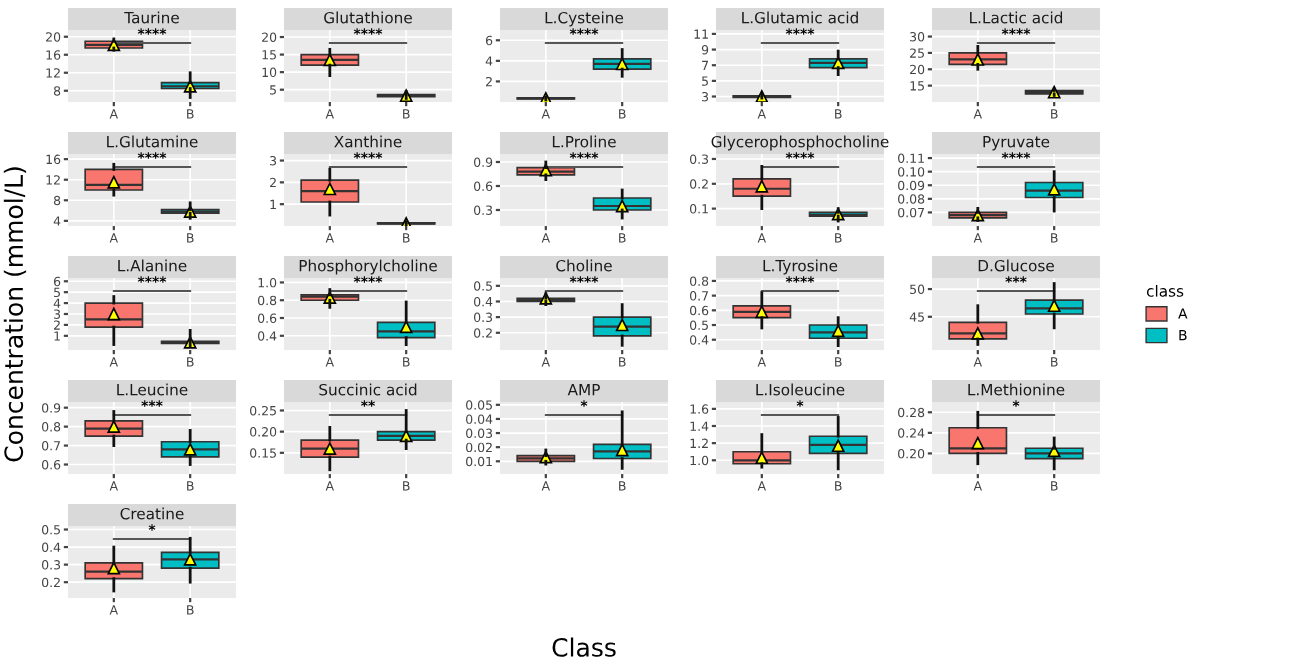  I want to click on y-axis-title: Concentration (mmol/L), so click(15, 314).